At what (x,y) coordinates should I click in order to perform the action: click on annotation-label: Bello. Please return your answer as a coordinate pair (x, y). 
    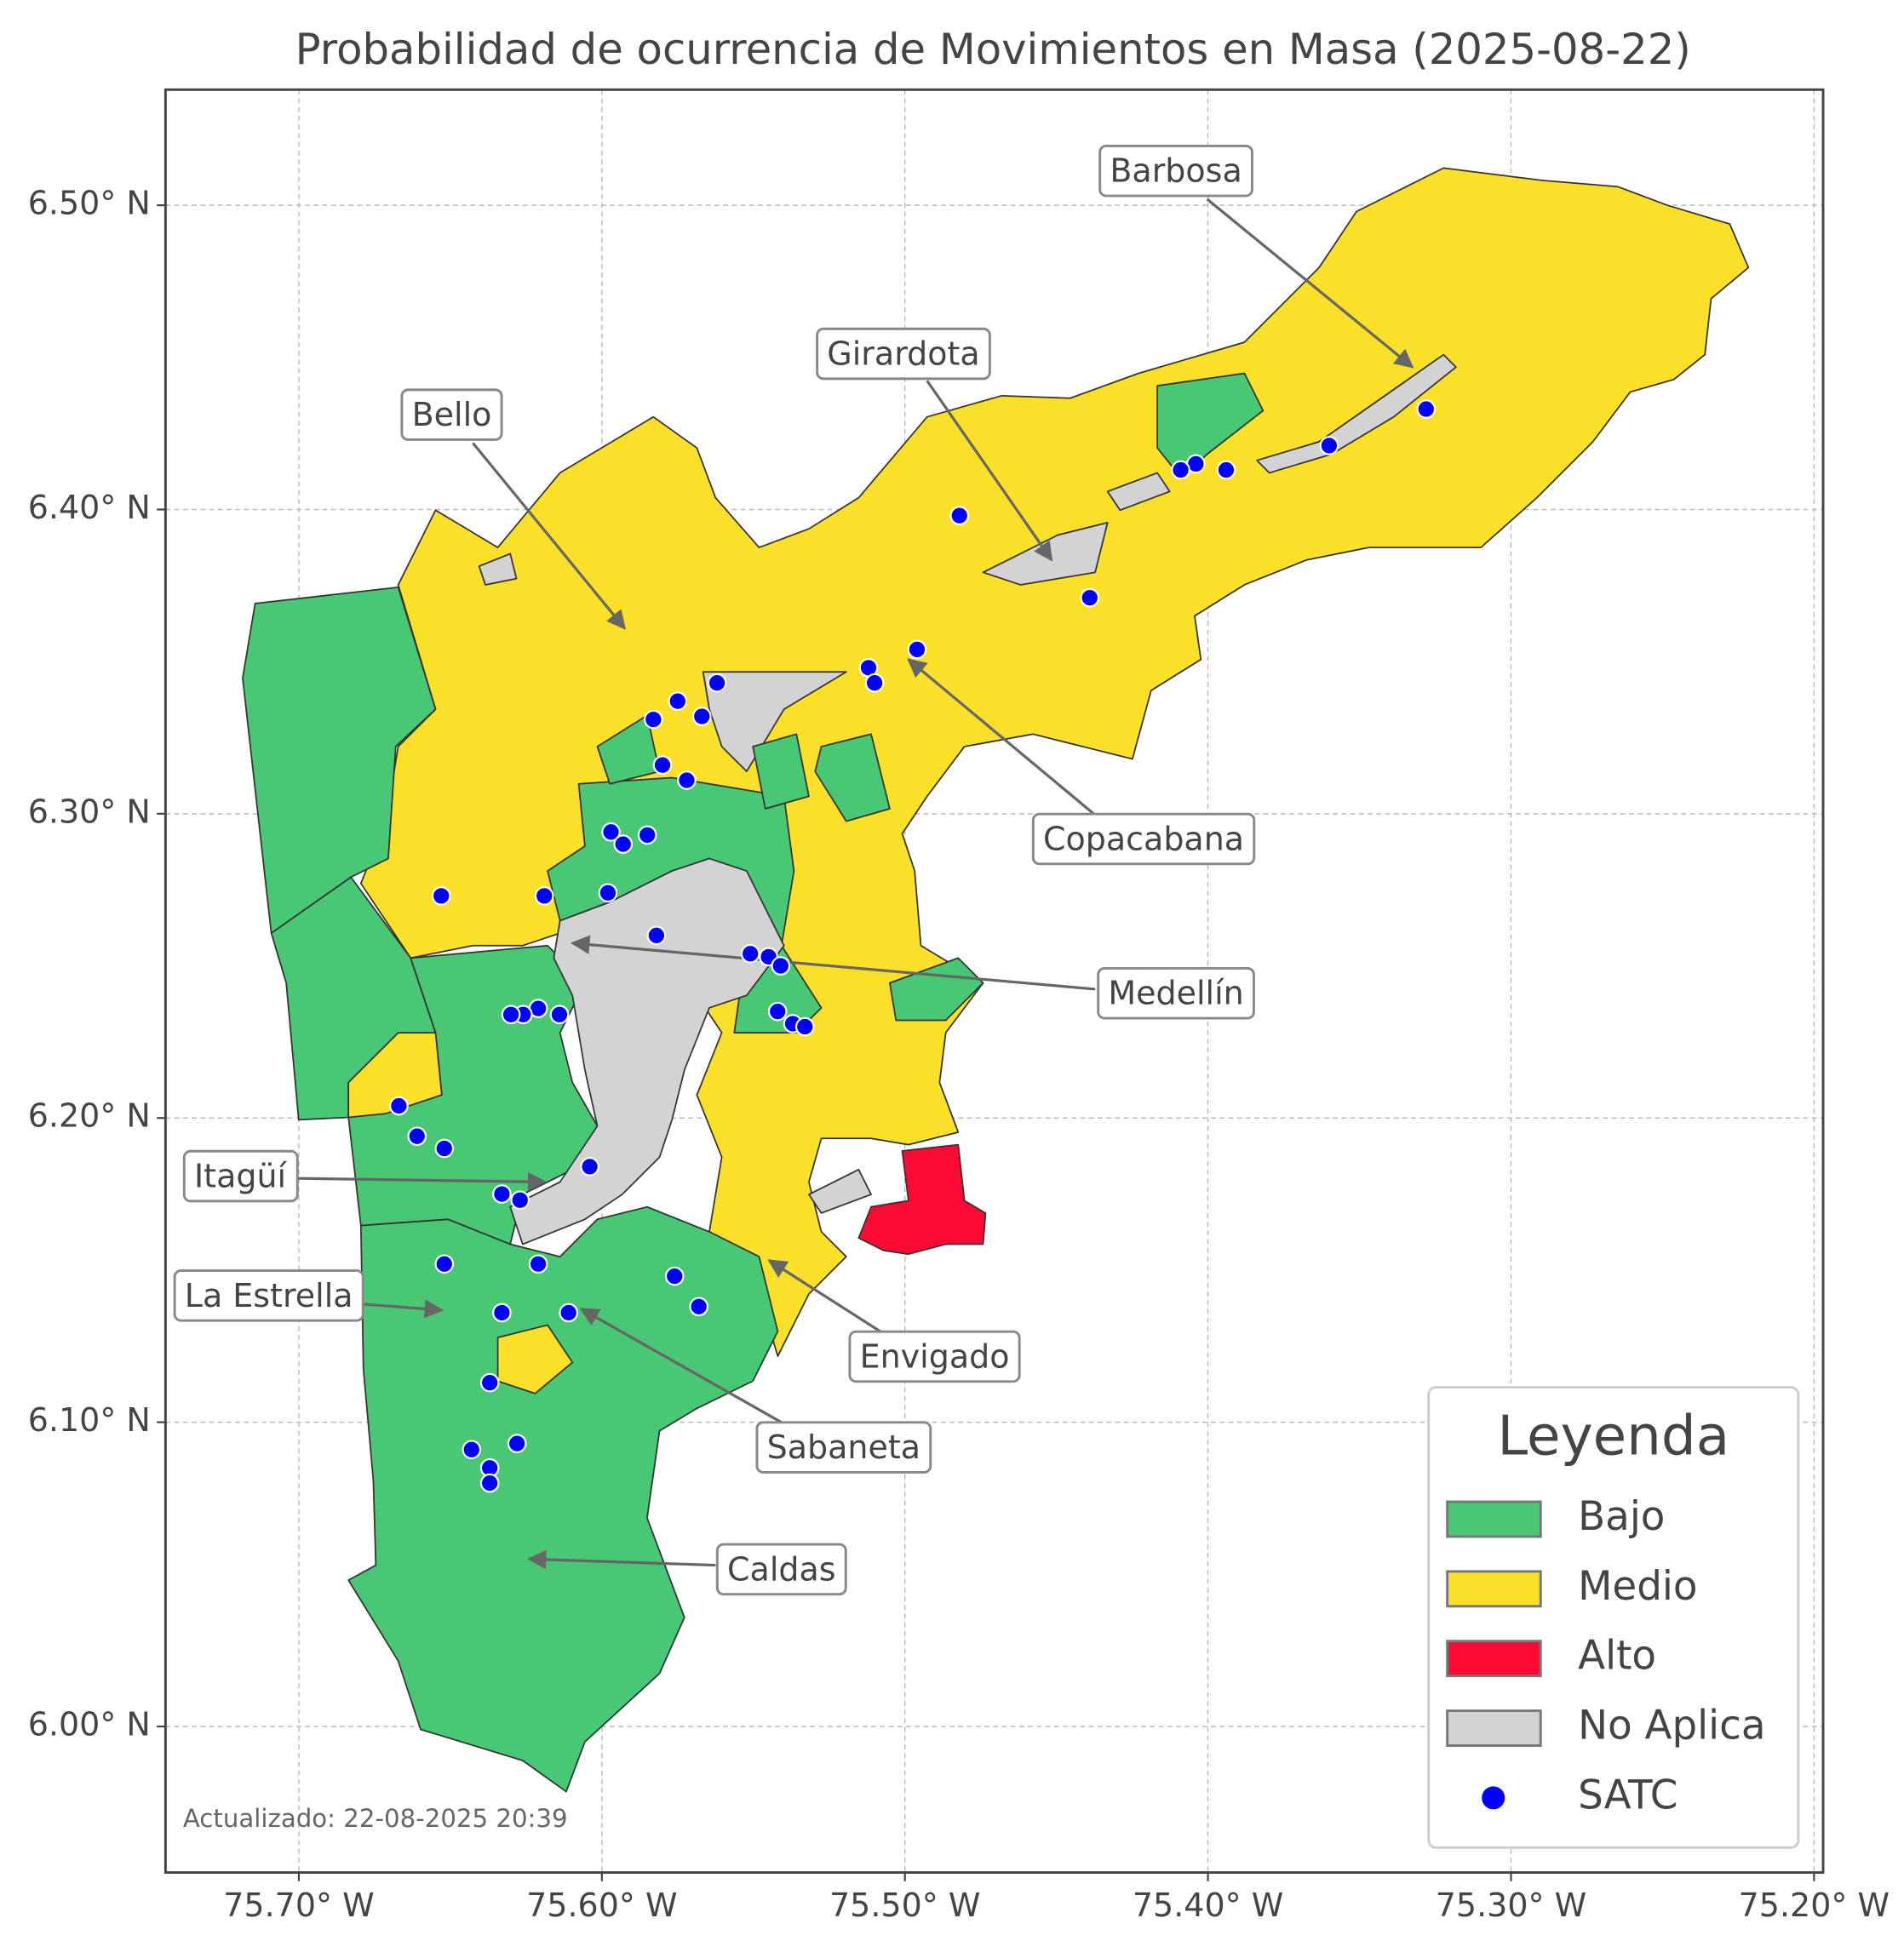
    Looking at the image, I should click on (452, 414).